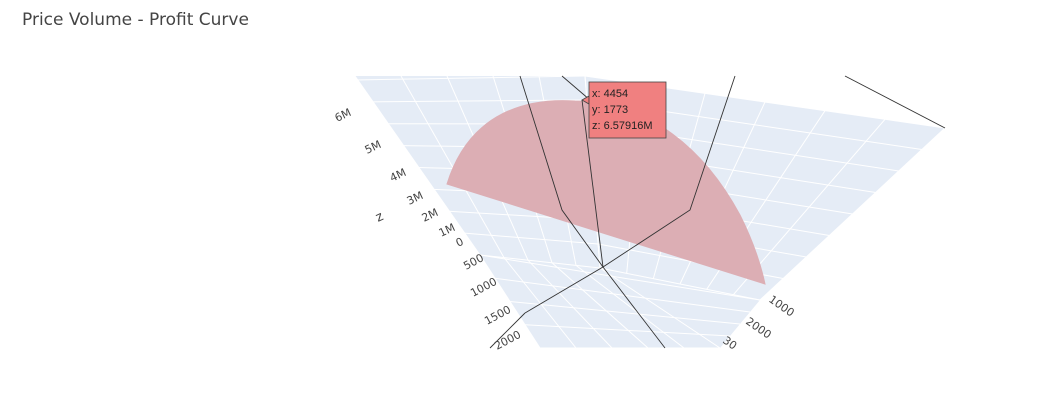  What do you see at coordinates (379, 217) in the screenshot?
I see `z-axis-title: z` at bounding box center [379, 217].